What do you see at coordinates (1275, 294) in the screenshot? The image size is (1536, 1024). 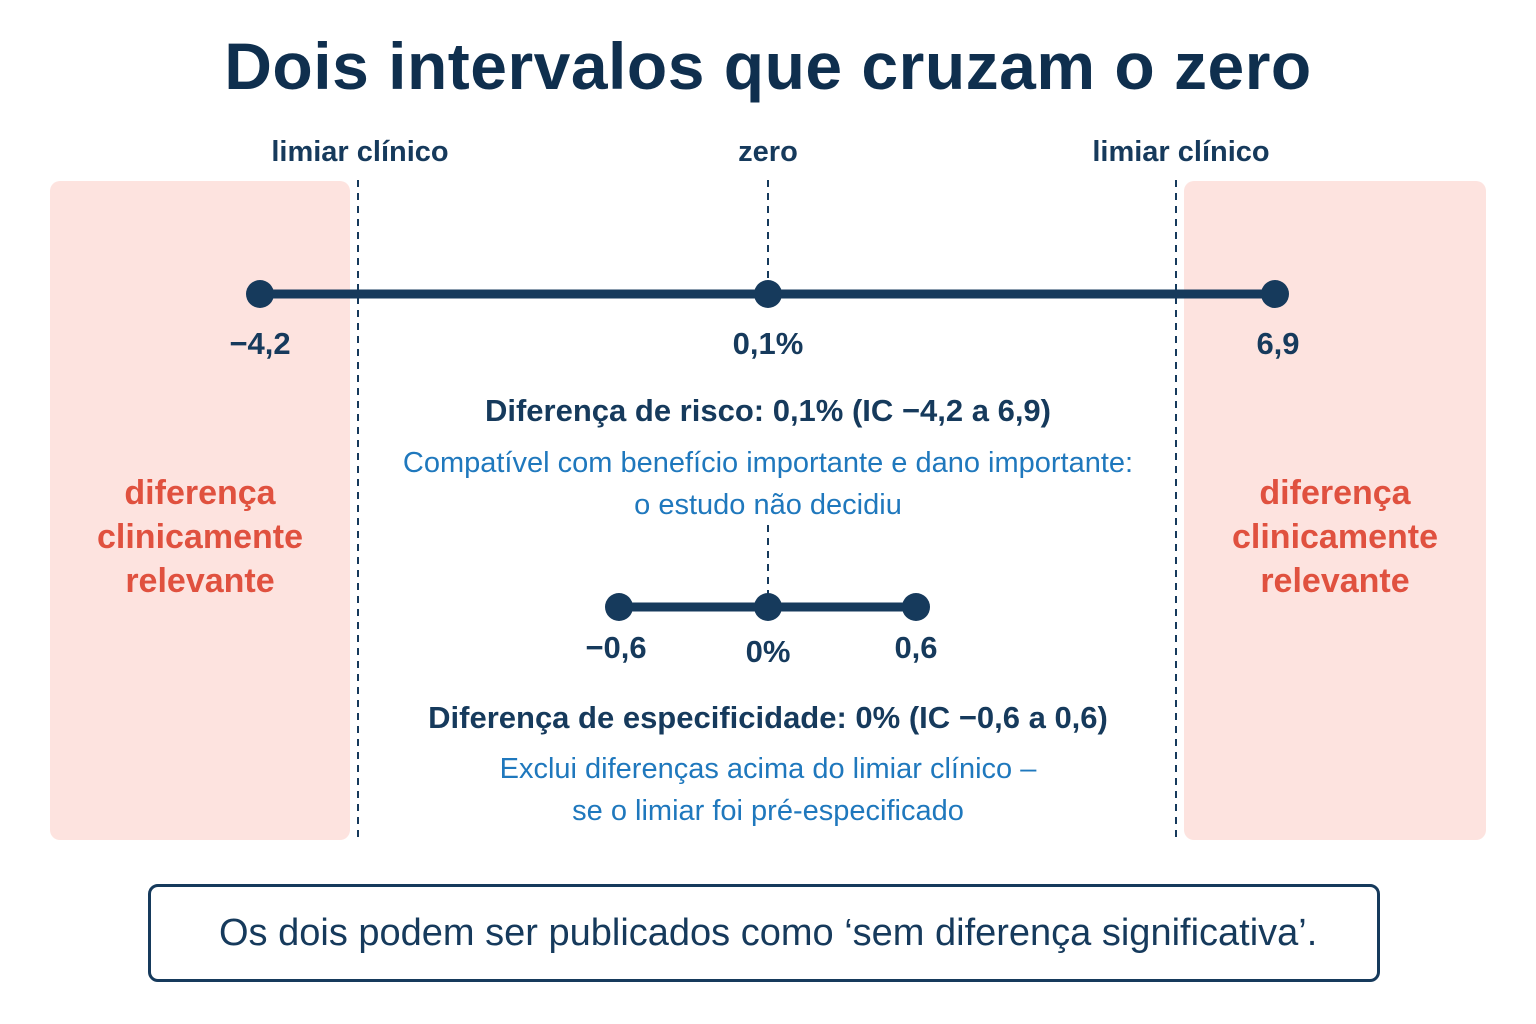 I see `interval-1-upper-point` at bounding box center [1275, 294].